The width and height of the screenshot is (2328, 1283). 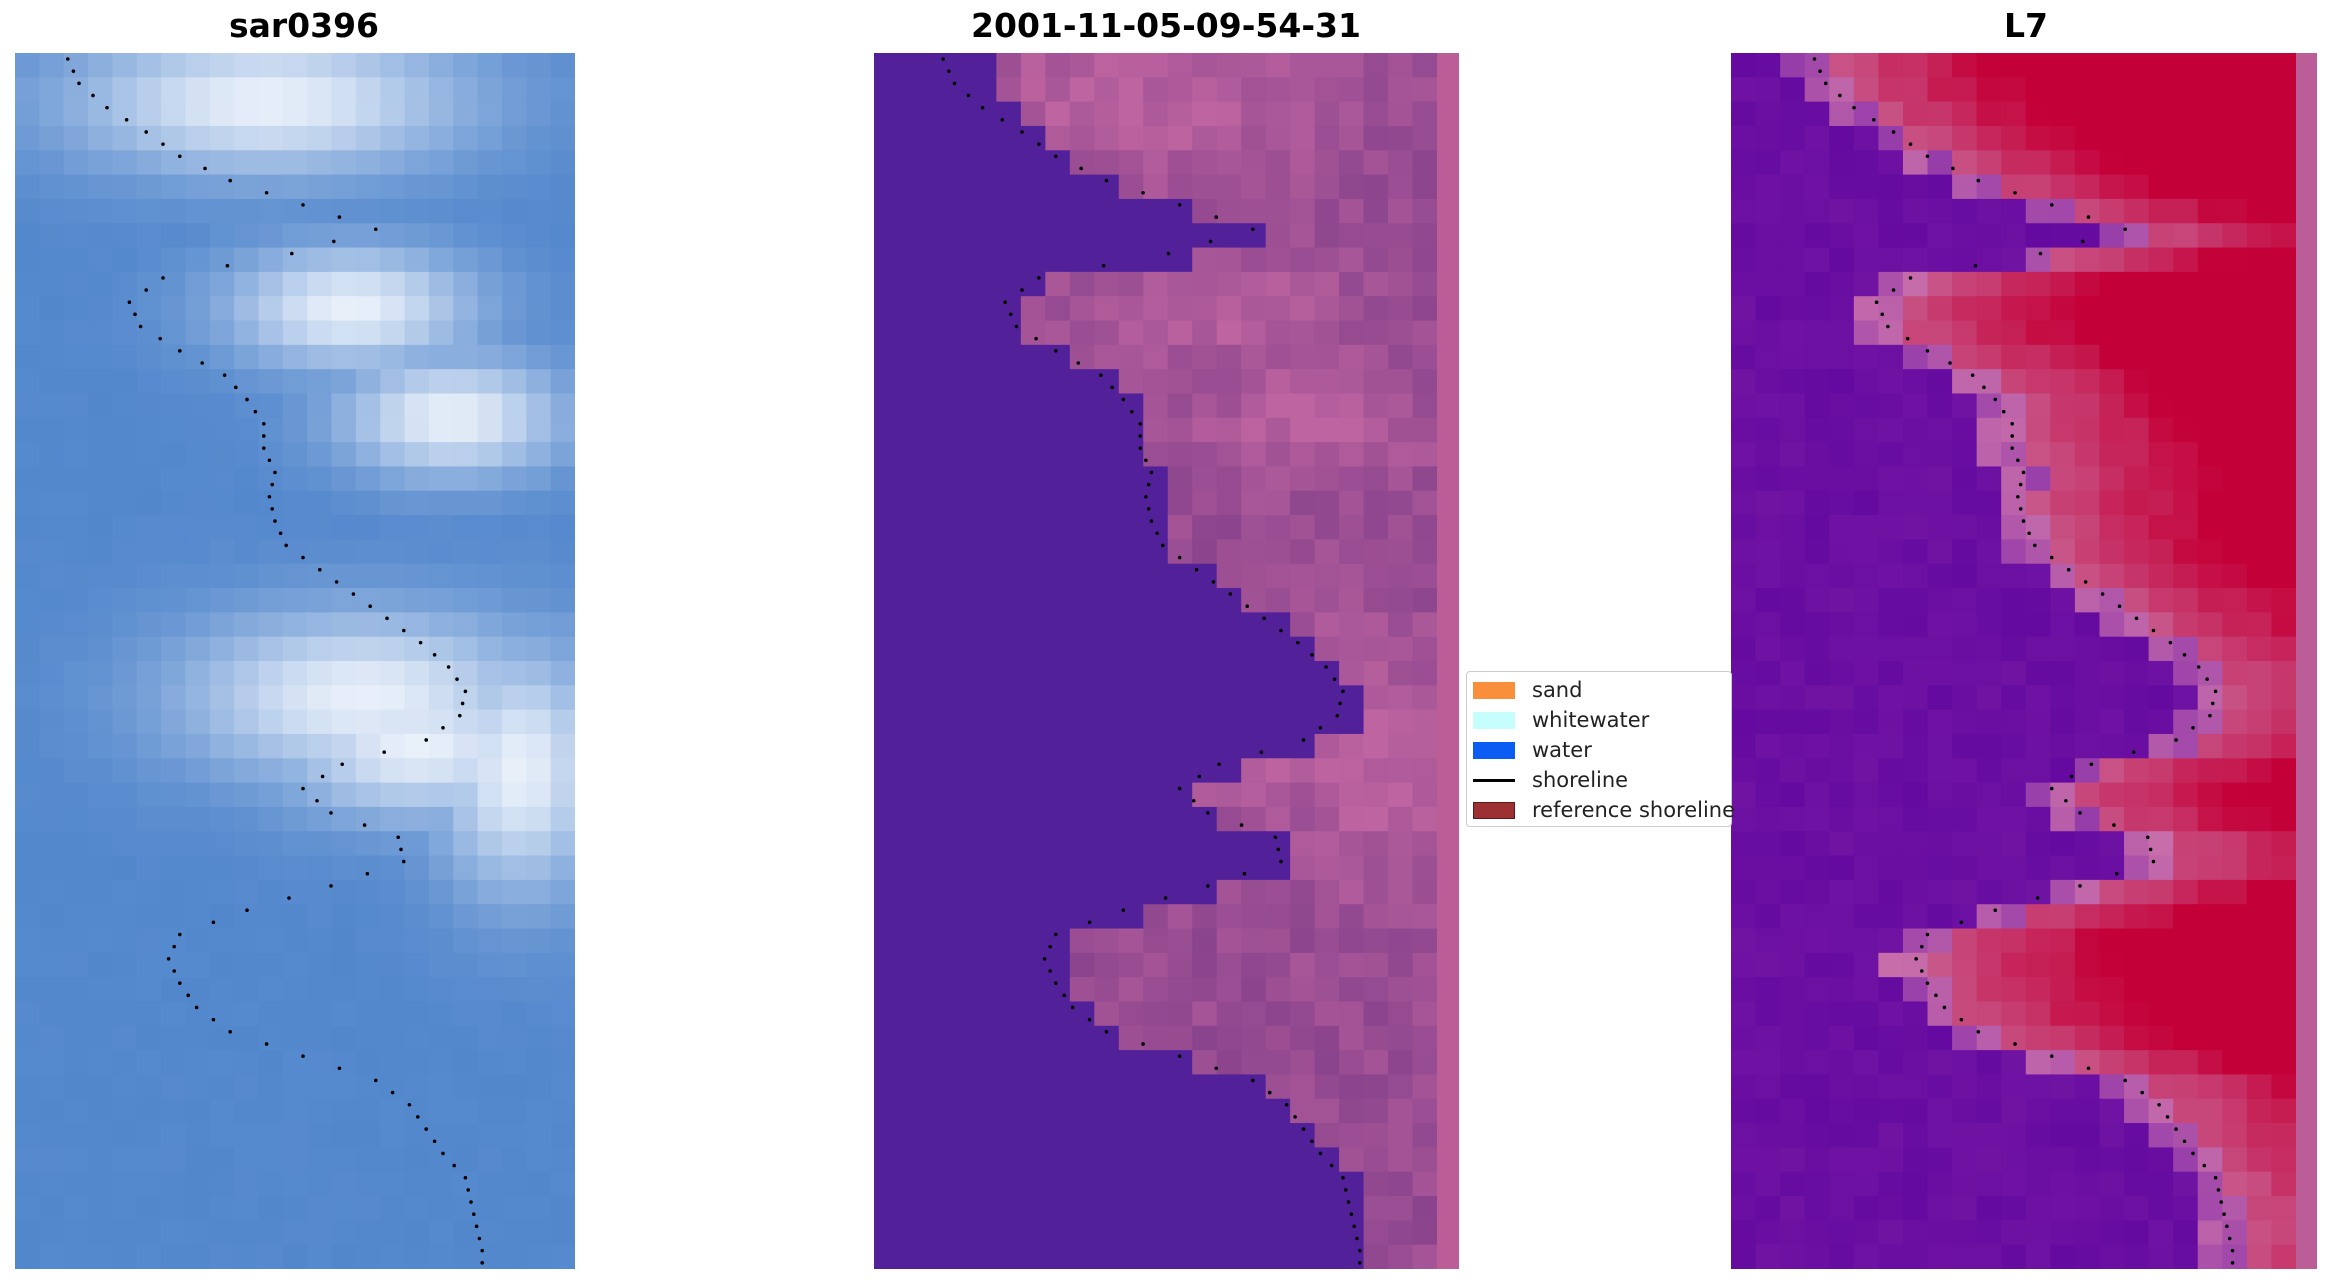 I want to click on legend-item-reference-shoreline: reference shoreline, so click(x=1604, y=810).